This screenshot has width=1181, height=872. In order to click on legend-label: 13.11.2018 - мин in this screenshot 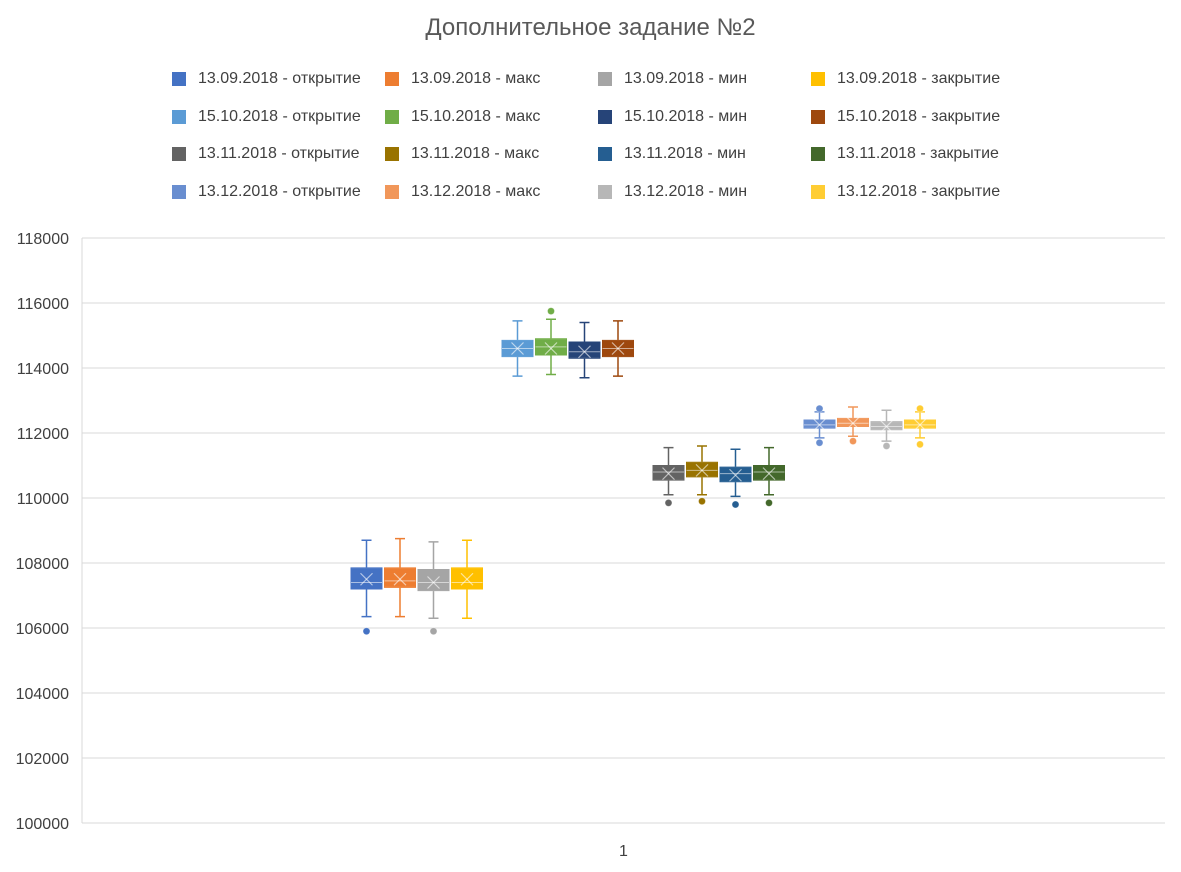, I will do `click(685, 153)`.